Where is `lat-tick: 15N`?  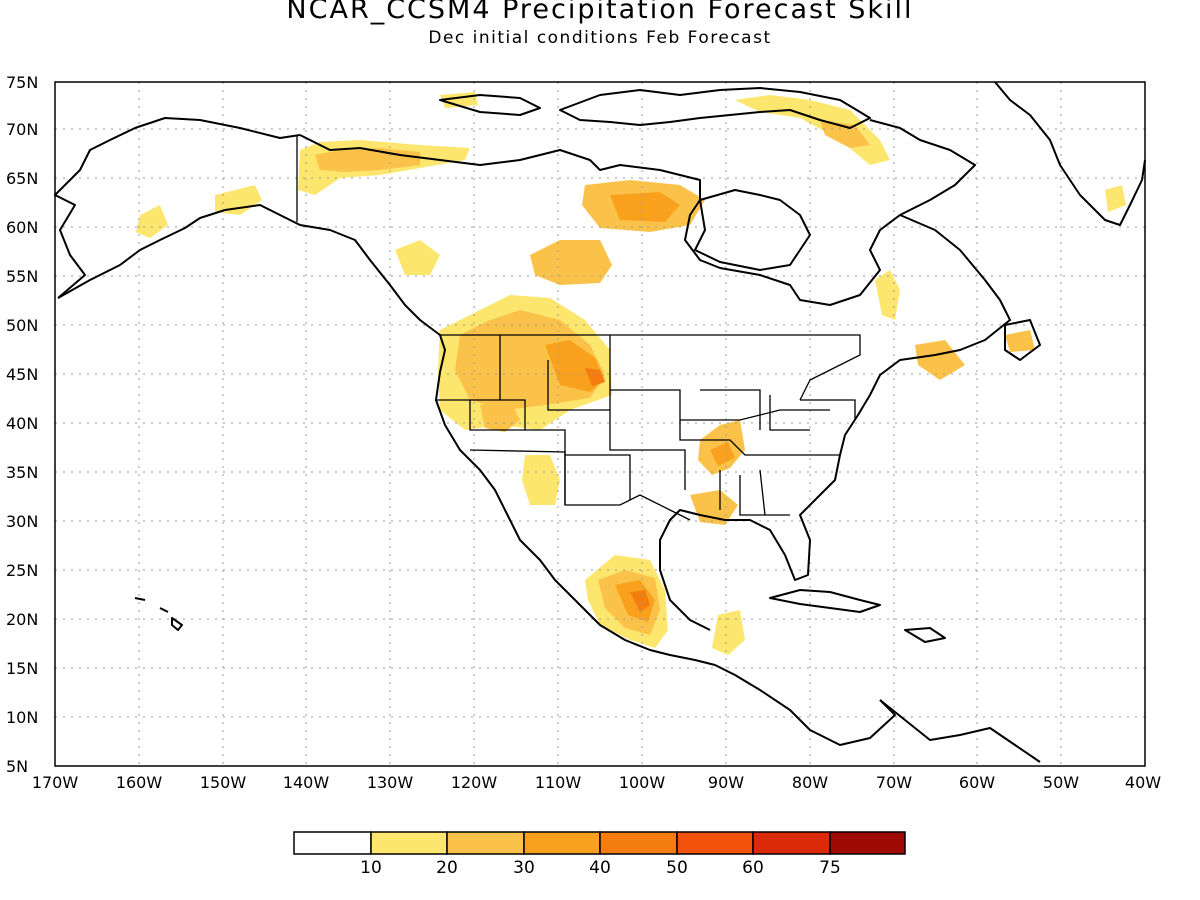 lat-tick: 15N is located at coordinates (22, 668).